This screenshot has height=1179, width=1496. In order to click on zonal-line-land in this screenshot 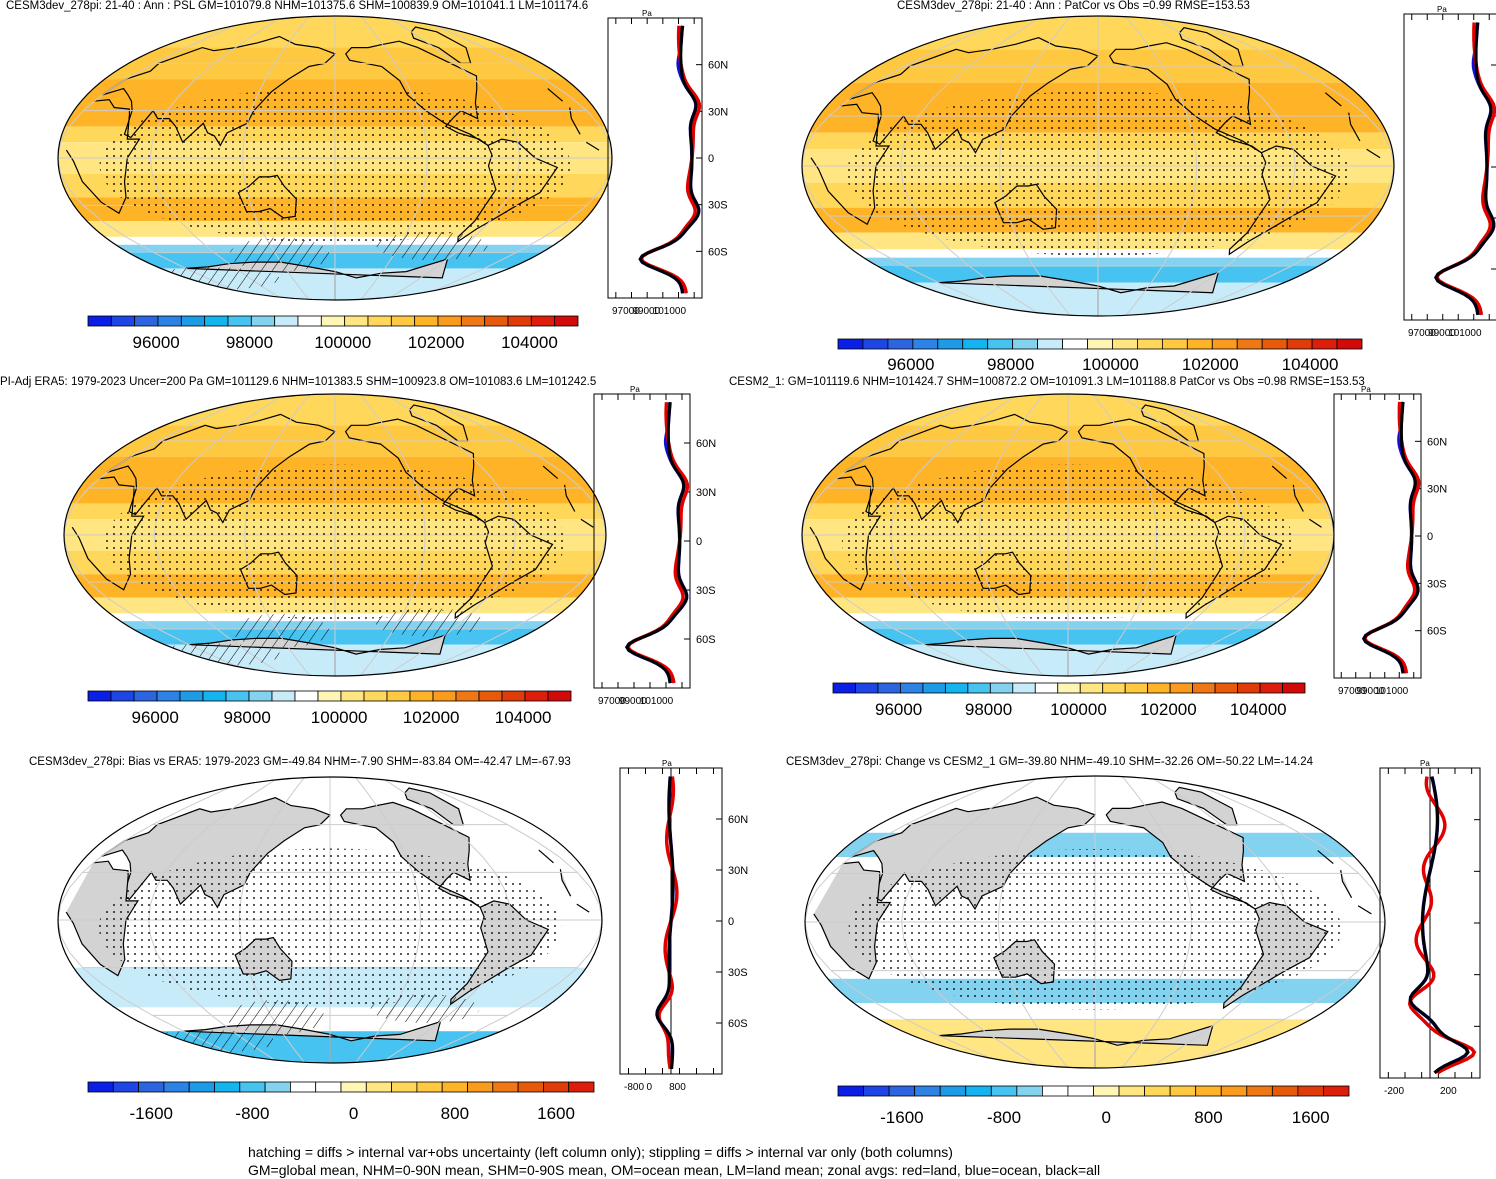, I will do `click(1442, 925)`.